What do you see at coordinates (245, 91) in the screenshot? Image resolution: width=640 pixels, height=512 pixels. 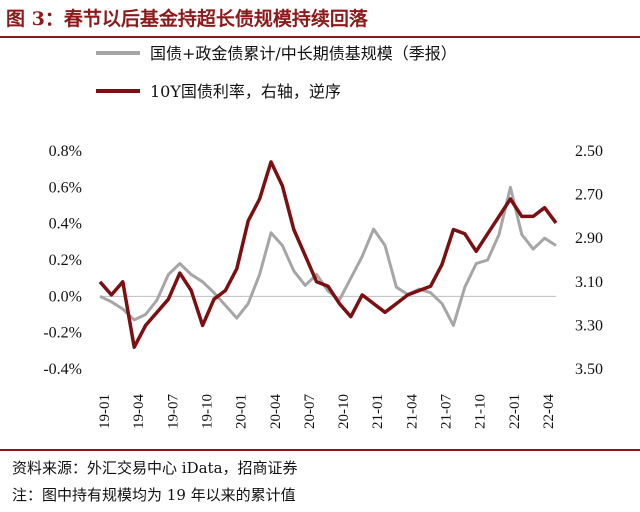 I see `legend-label-red: 10Y国债利率，右轴，逆序` at bounding box center [245, 91].